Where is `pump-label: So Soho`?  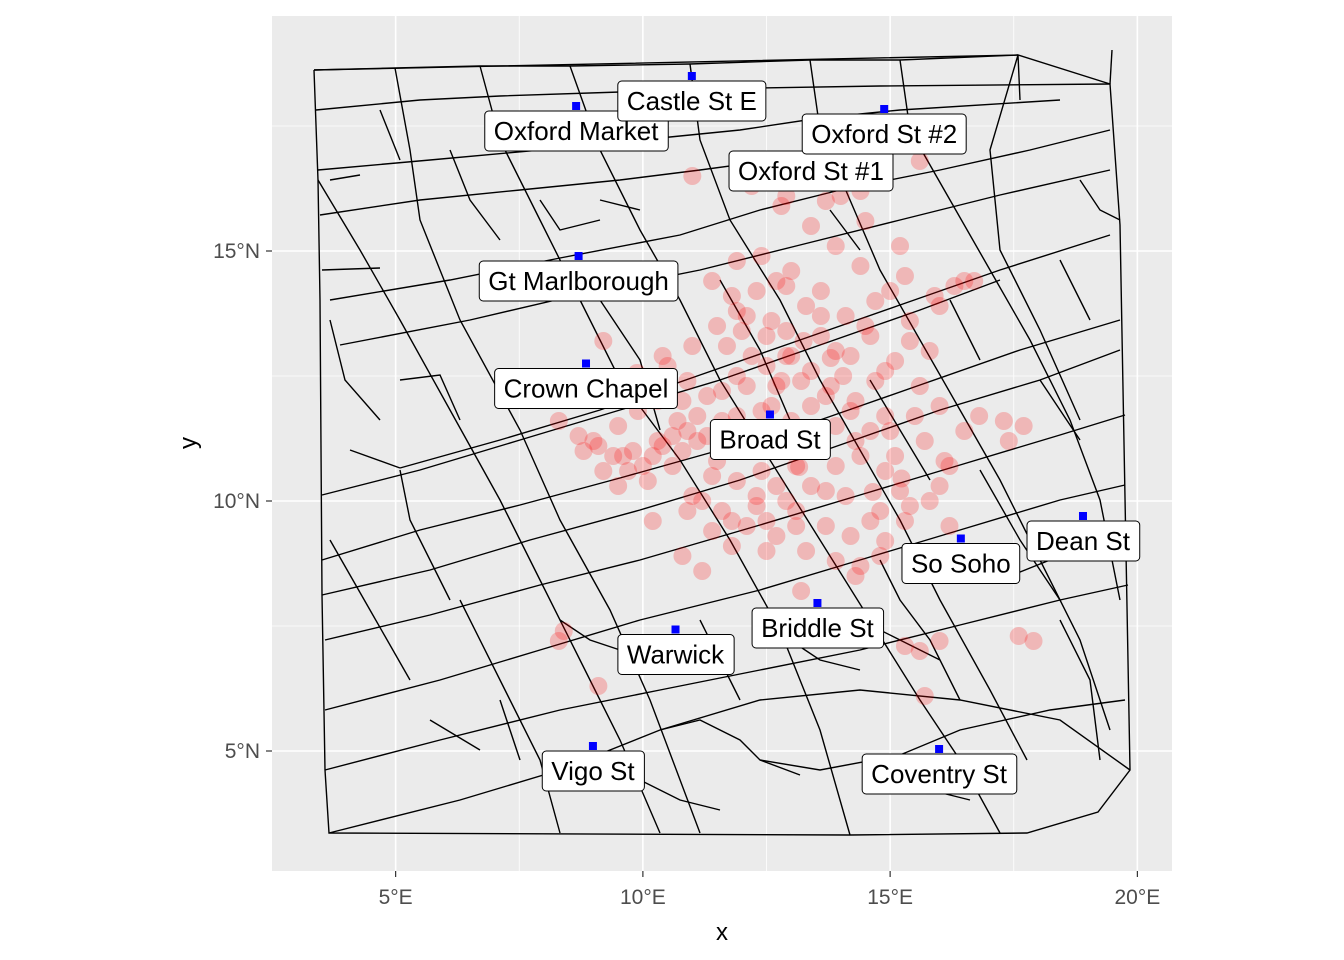
pump-label: So Soho is located at coordinates (961, 563).